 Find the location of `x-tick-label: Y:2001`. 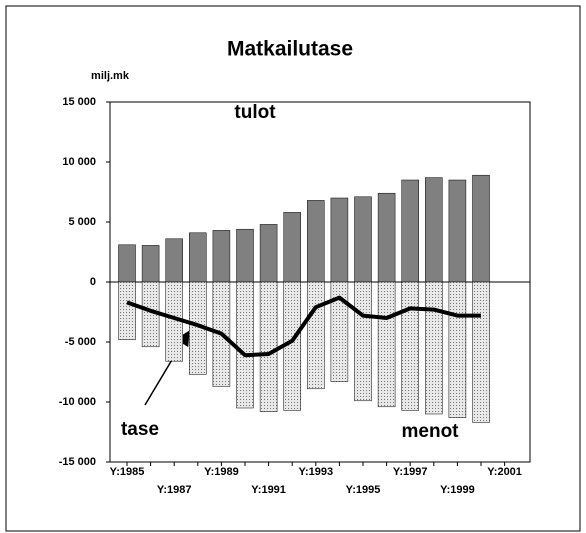

x-tick-label: Y:2001 is located at coordinates (504, 472).